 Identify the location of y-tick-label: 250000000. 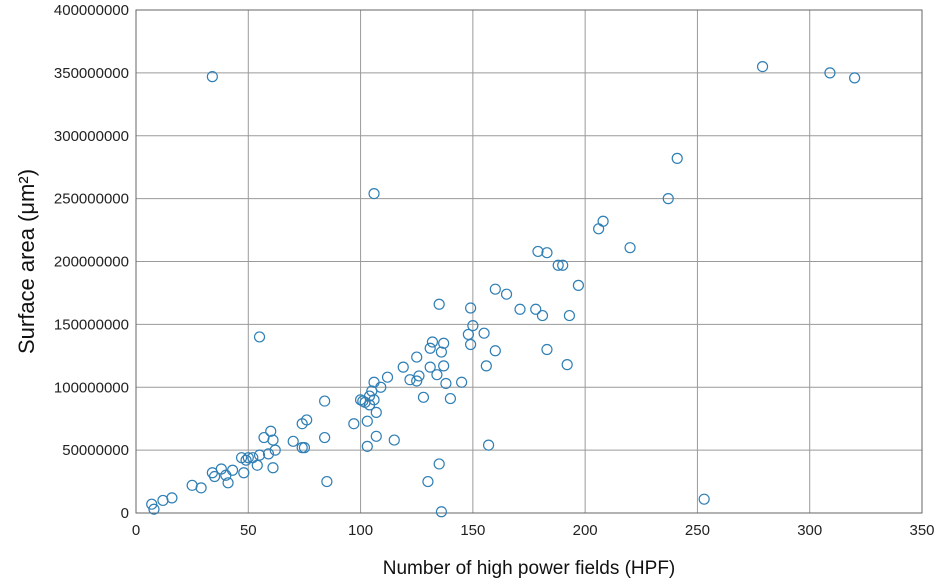
(91, 199).